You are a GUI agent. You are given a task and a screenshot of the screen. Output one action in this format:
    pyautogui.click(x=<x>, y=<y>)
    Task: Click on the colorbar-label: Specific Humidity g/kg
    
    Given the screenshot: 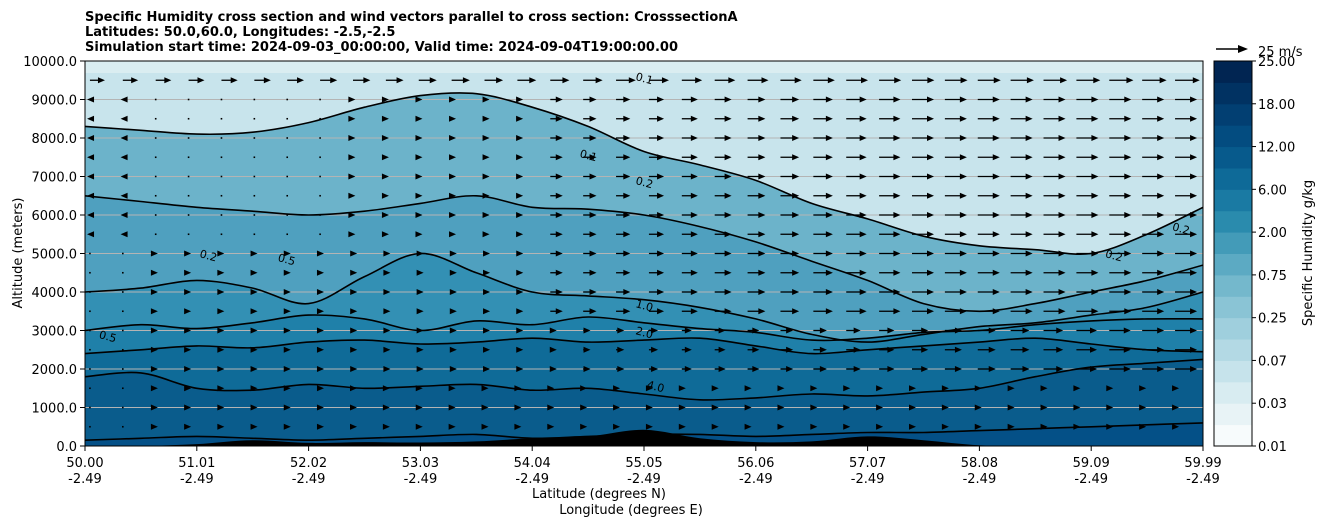 What is the action you would take?
    pyautogui.click(x=1308, y=253)
    